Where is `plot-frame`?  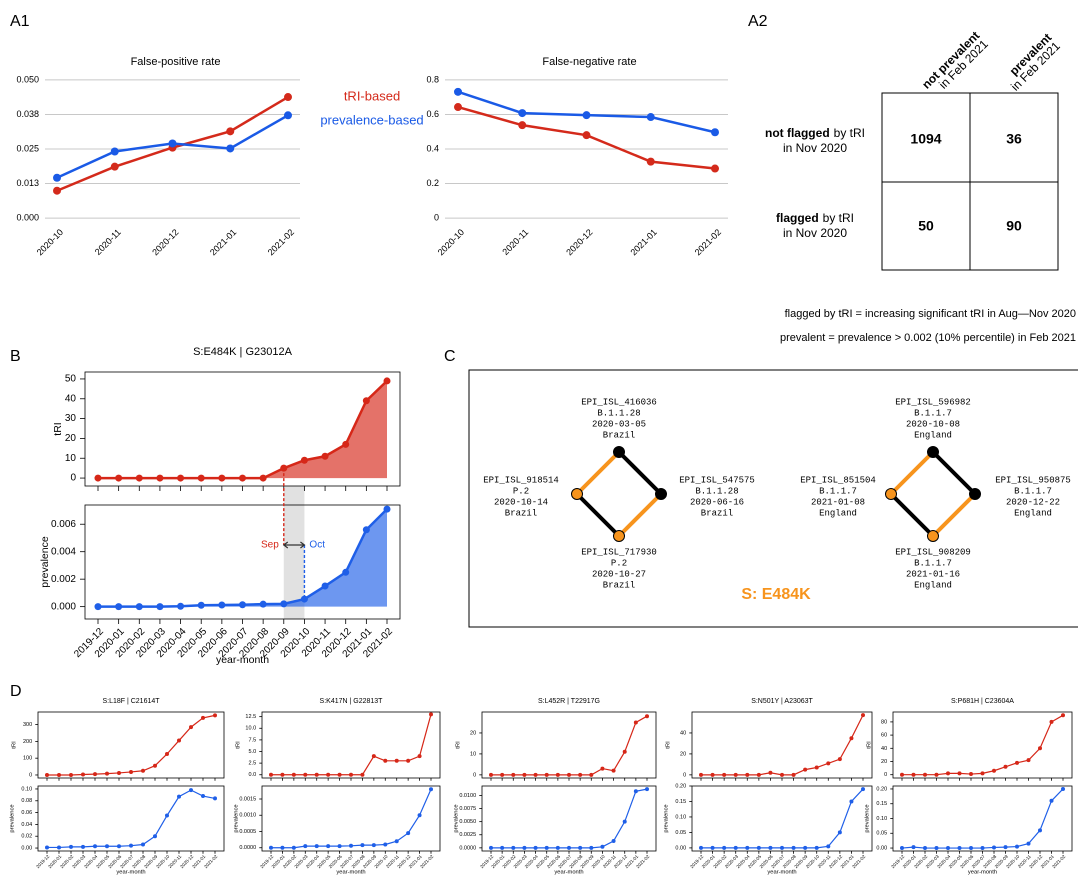 plot-frame is located at coordinates (131, 745).